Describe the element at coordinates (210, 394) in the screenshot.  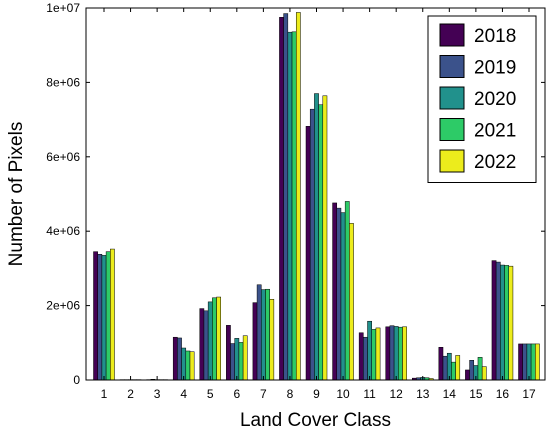
I see `x-tick-label: 5` at that location.